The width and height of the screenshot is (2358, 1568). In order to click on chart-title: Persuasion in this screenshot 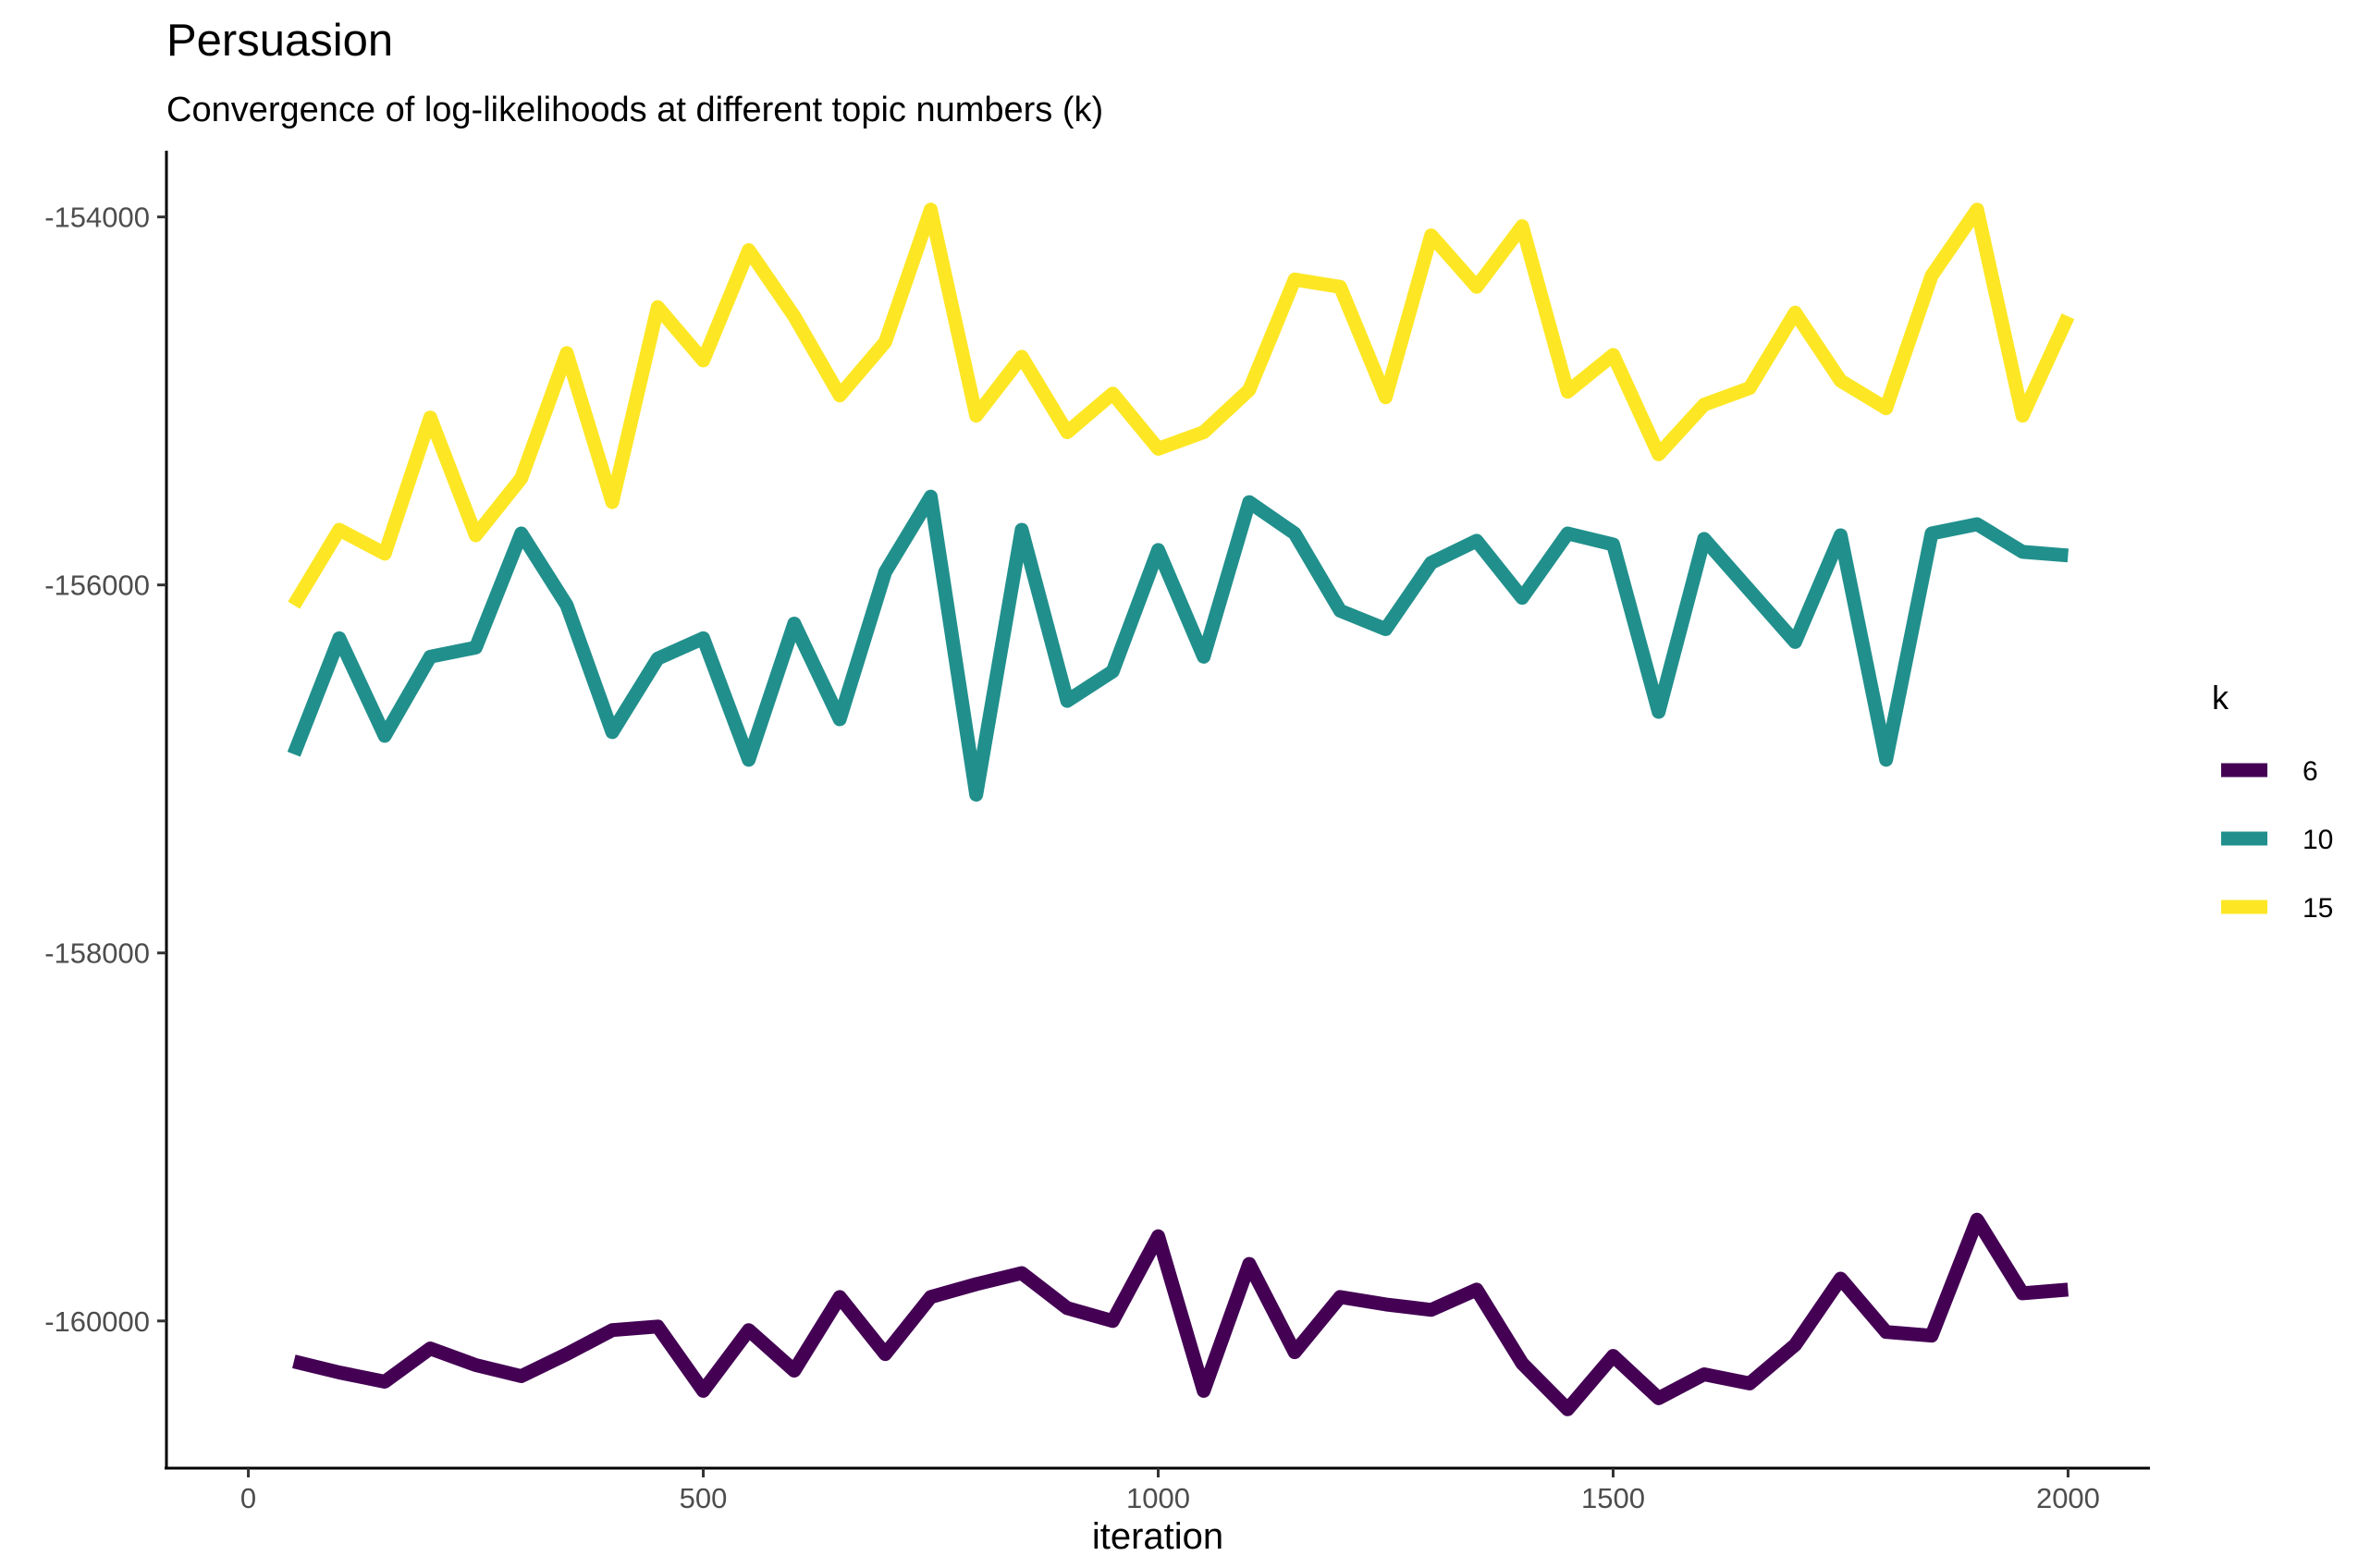, I will do `click(279, 41)`.